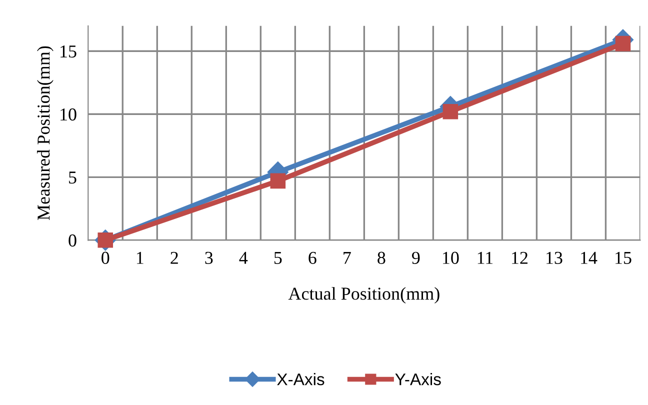 The height and width of the screenshot is (405, 648). What do you see at coordinates (485, 258) in the screenshot?
I see `x-tick-label: 11` at bounding box center [485, 258].